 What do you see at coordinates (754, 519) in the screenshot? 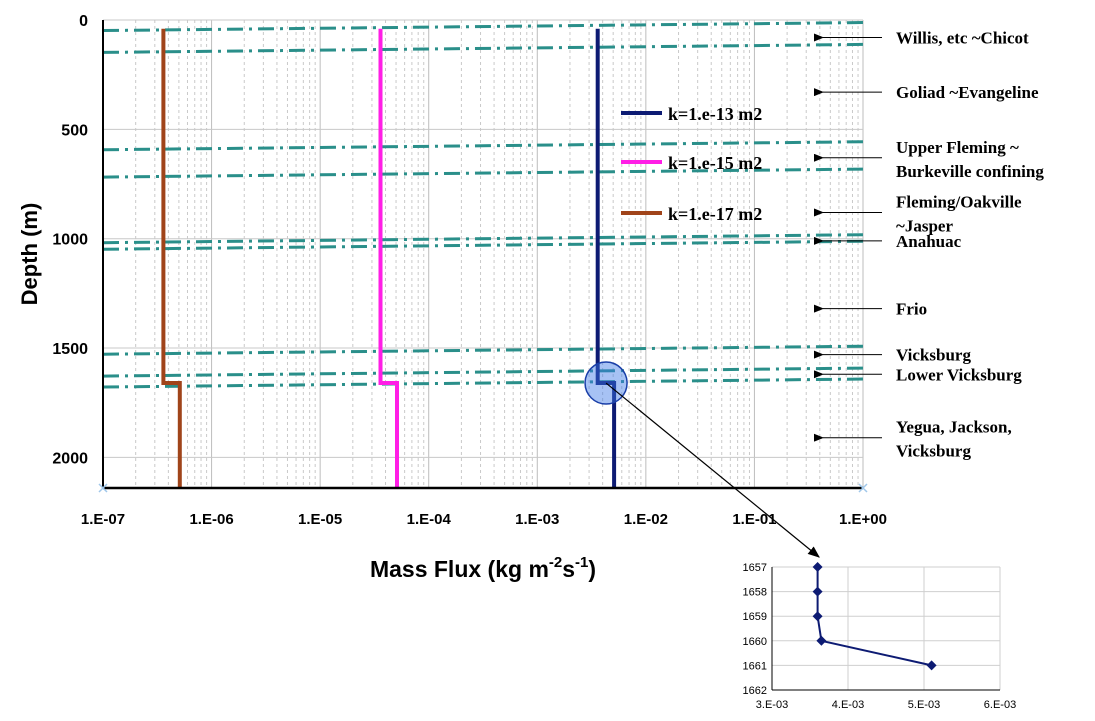
I see `x-tick-label: 1.E-01` at bounding box center [754, 519].